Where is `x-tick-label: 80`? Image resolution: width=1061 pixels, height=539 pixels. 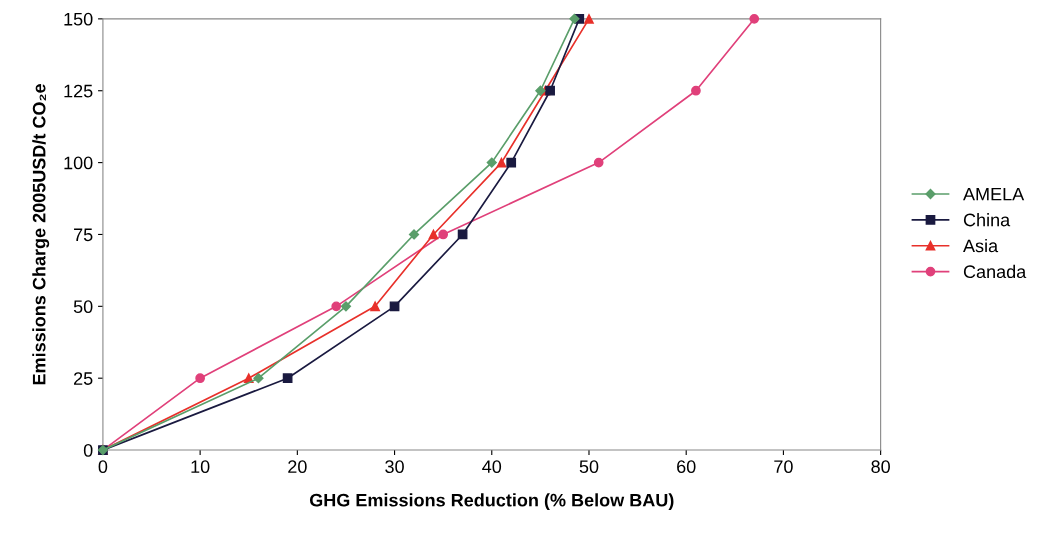 x-tick-label: 80 is located at coordinates (880, 467).